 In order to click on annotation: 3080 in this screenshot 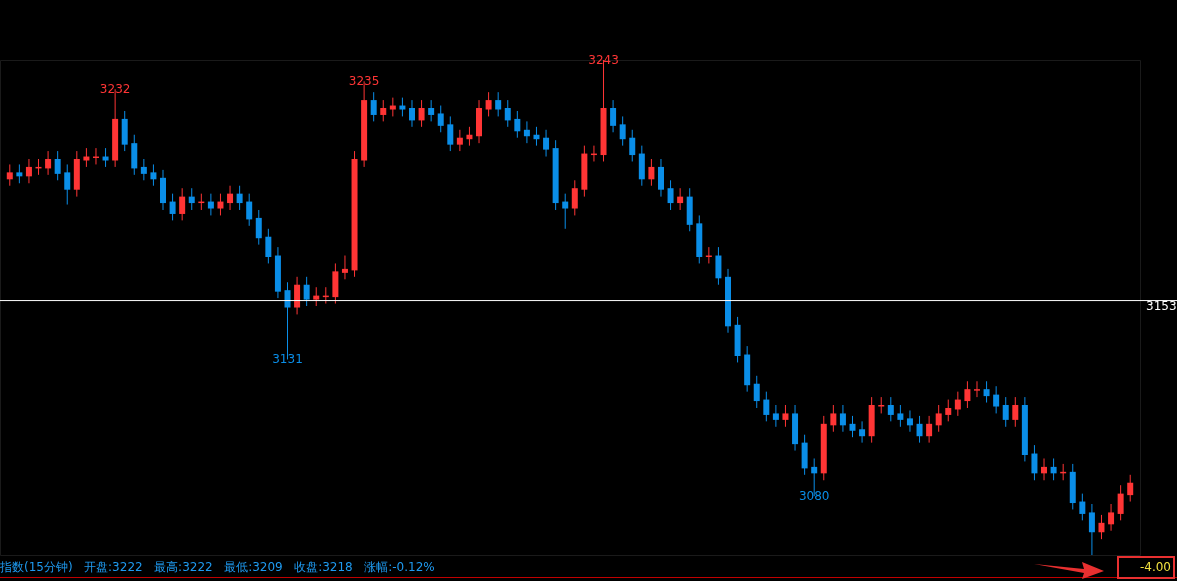, I will do `click(814, 496)`.